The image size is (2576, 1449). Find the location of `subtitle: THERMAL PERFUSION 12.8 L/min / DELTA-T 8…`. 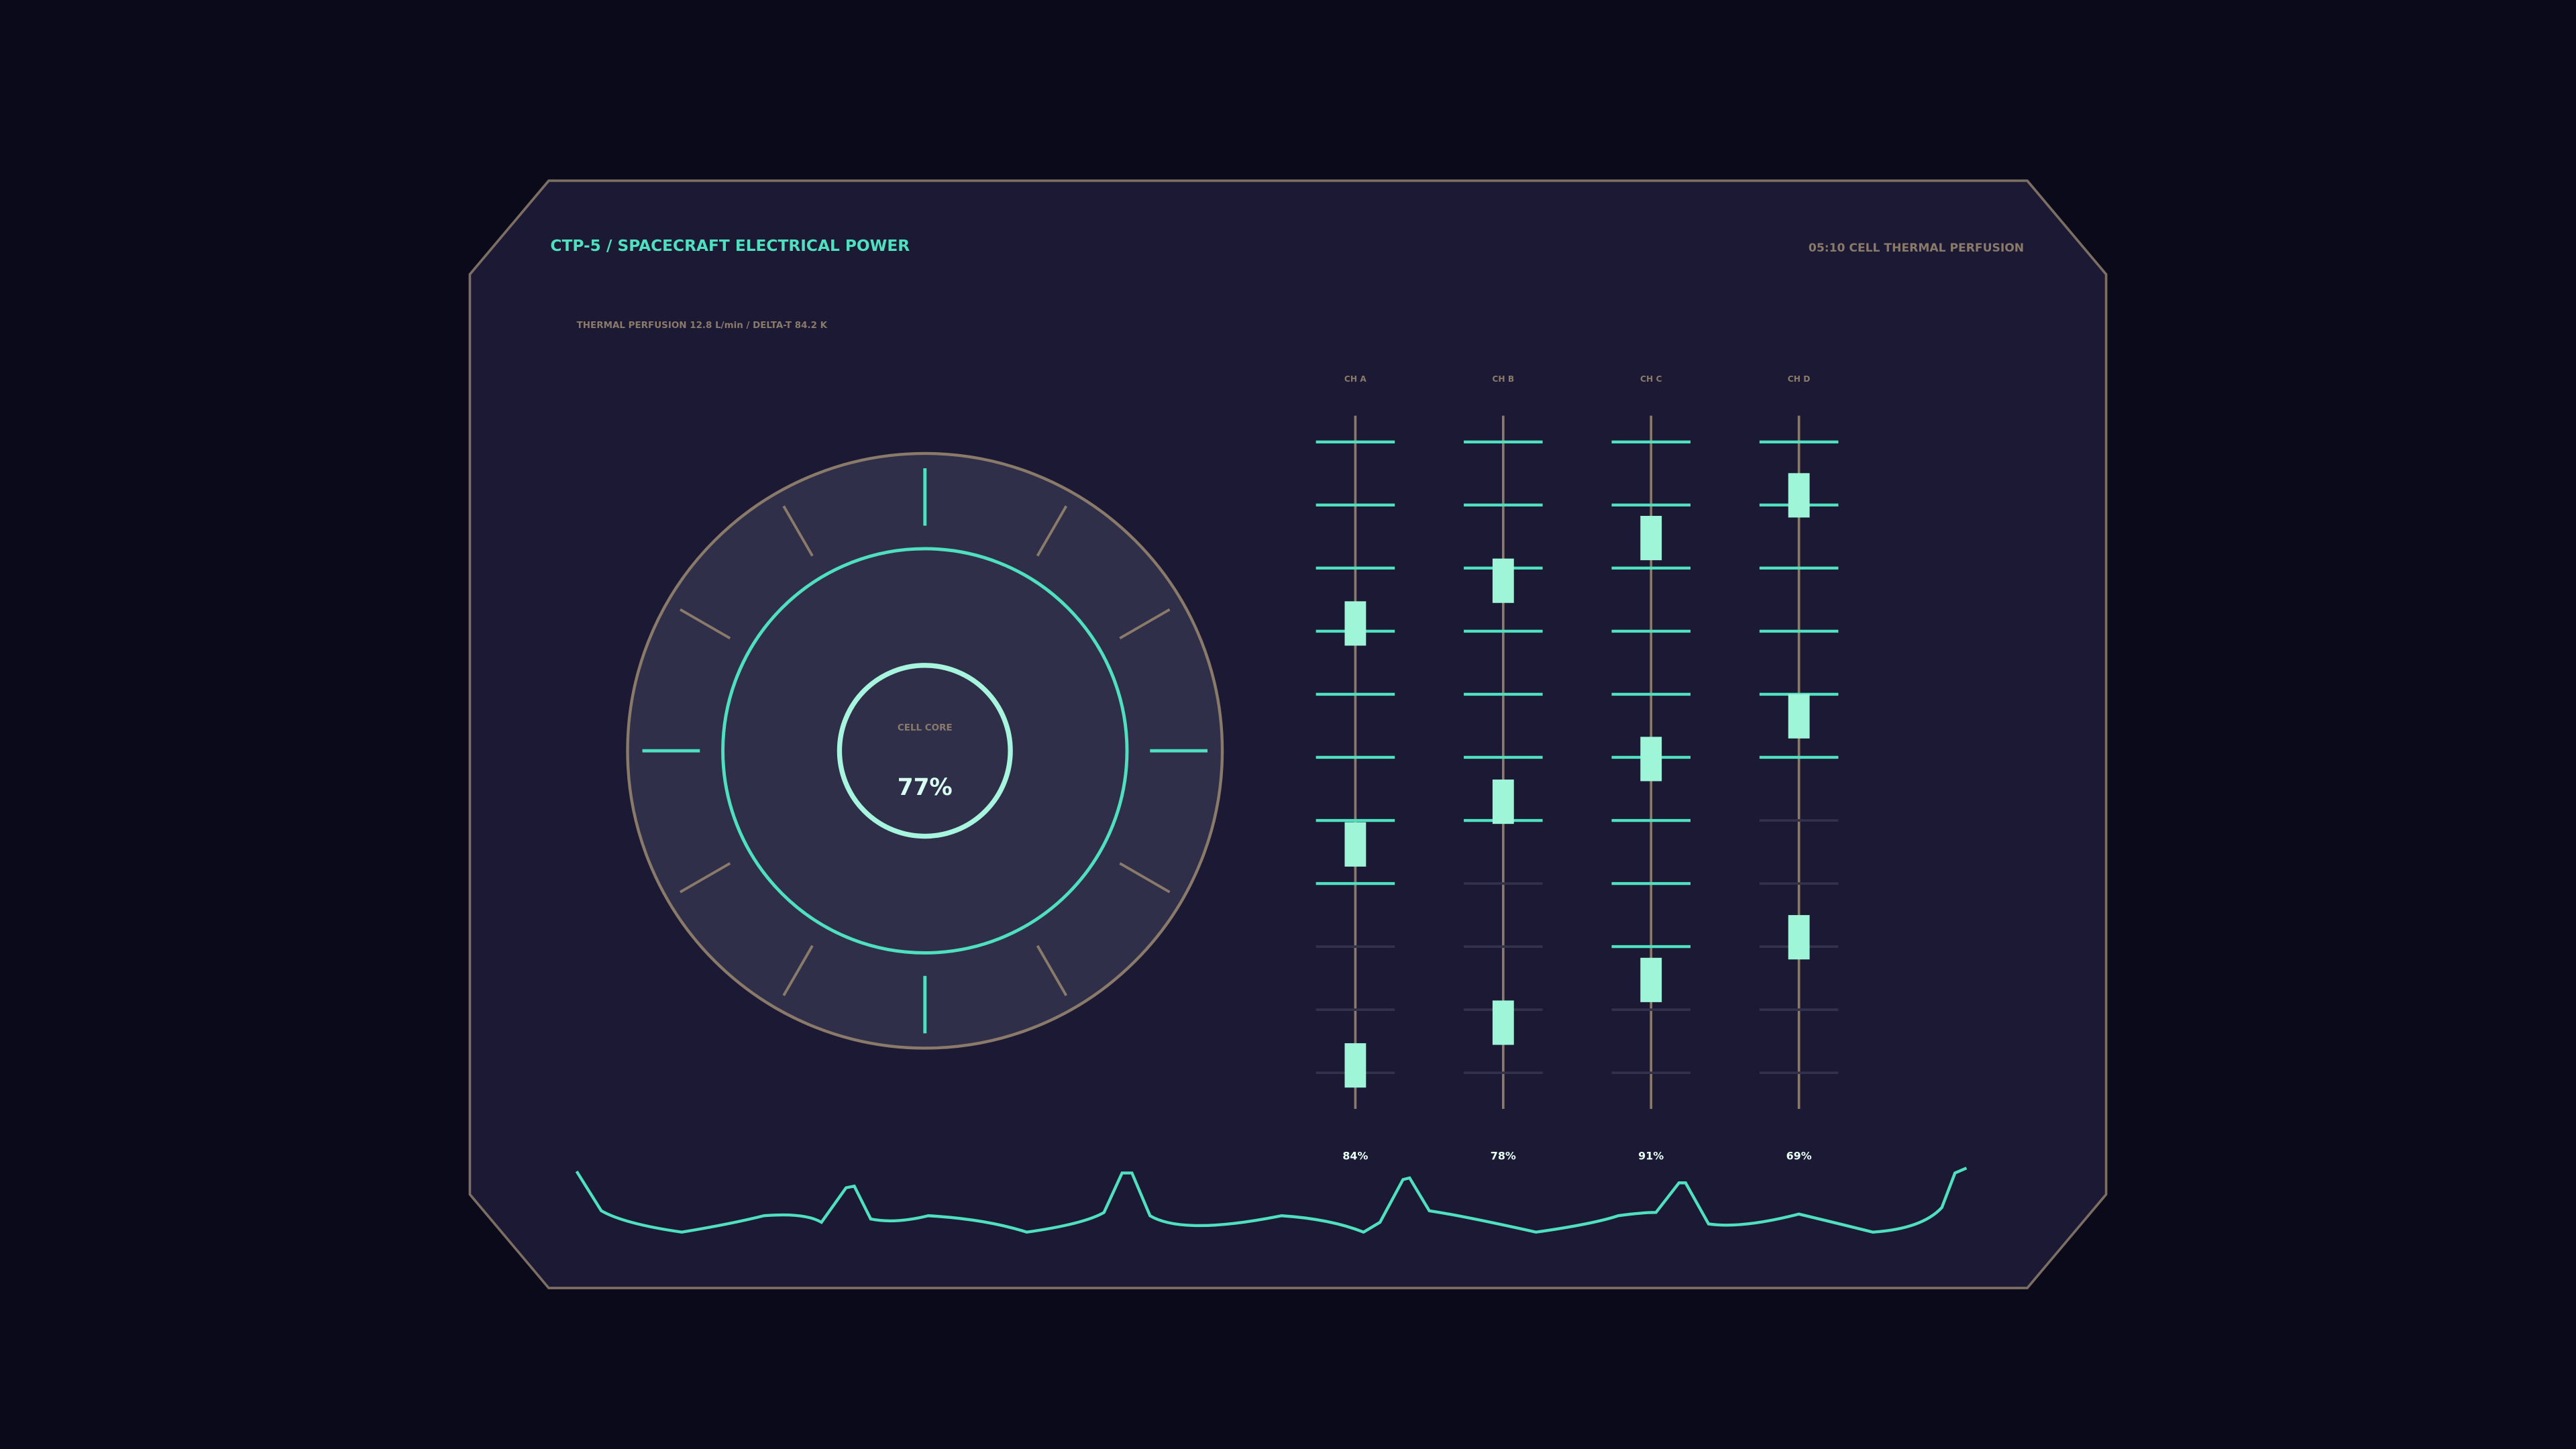

subtitle: THERMAL PERFUSION 12.8 L/min / DELTA-T 8… is located at coordinates (702, 326).